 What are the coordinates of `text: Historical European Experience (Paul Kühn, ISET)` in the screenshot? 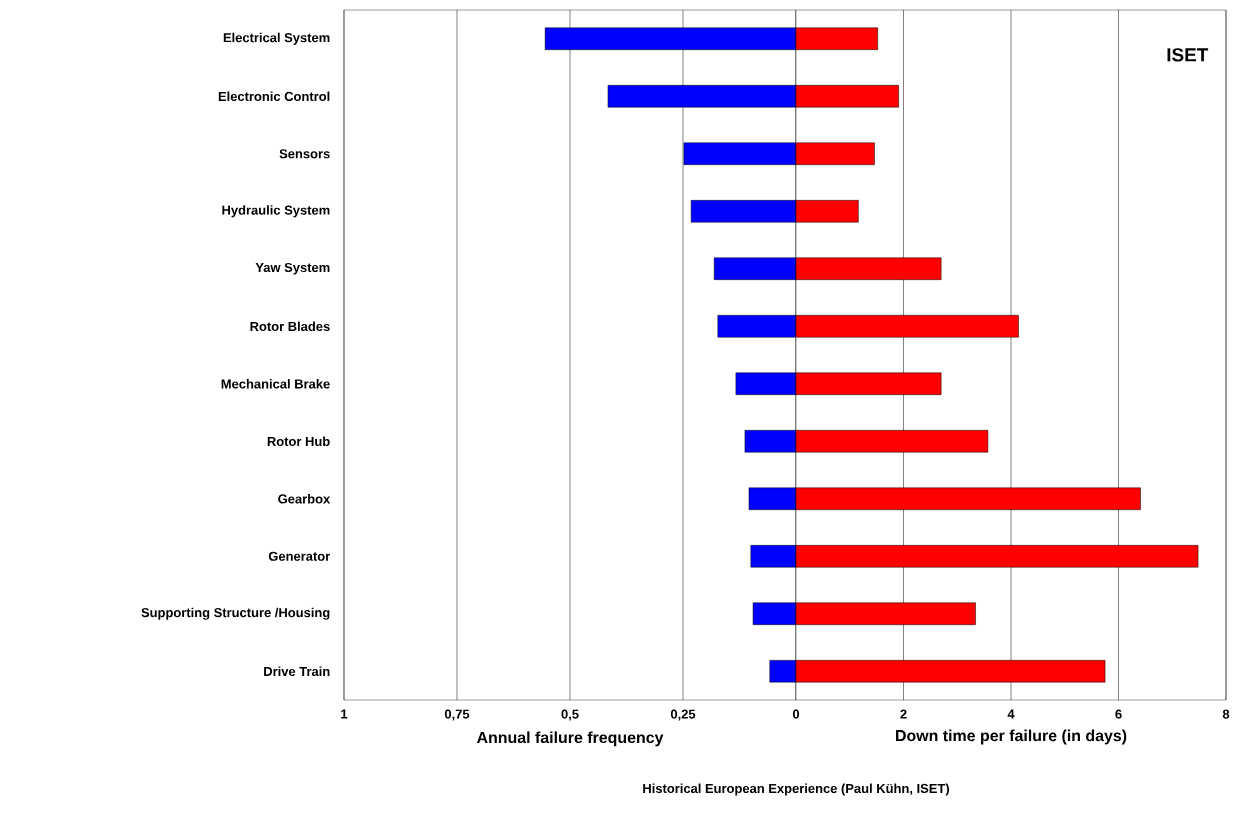 It's located at (796, 789).